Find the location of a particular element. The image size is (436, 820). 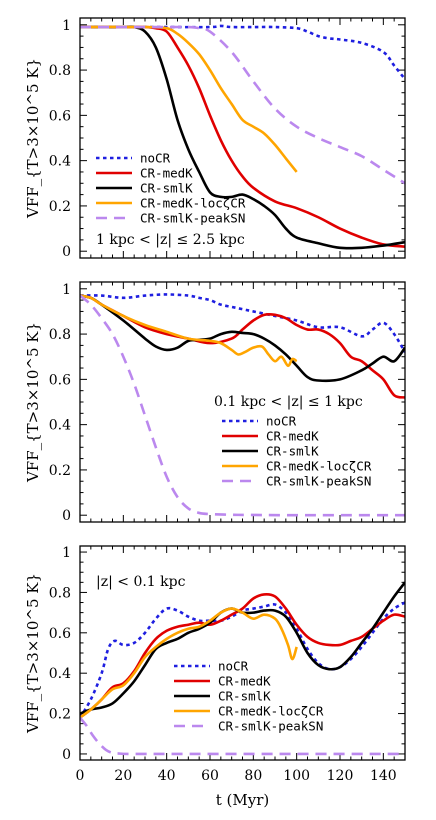

x-tick-label: 140 is located at coordinates (383, 776).